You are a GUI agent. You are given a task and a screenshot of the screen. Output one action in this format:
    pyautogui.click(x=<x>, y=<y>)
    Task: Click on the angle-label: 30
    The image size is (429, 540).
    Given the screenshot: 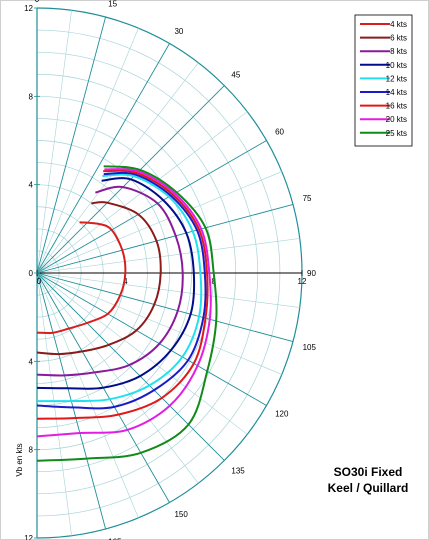 What is the action you would take?
    pyautogui.click(x=178, y=31)
    